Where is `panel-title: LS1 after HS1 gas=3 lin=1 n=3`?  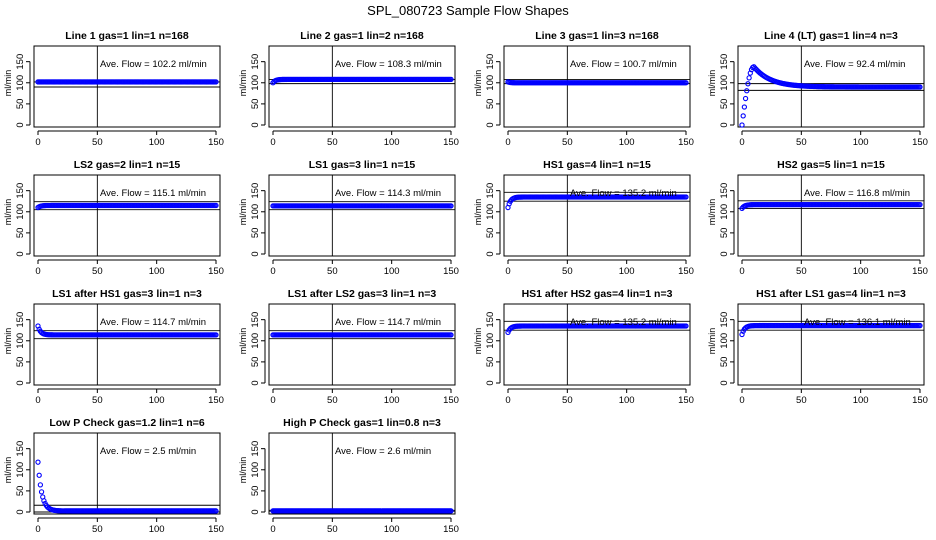
panel-title: LS1 after HS1 gas=3 lin=1 n=3 is located at coordinates (127, 294).